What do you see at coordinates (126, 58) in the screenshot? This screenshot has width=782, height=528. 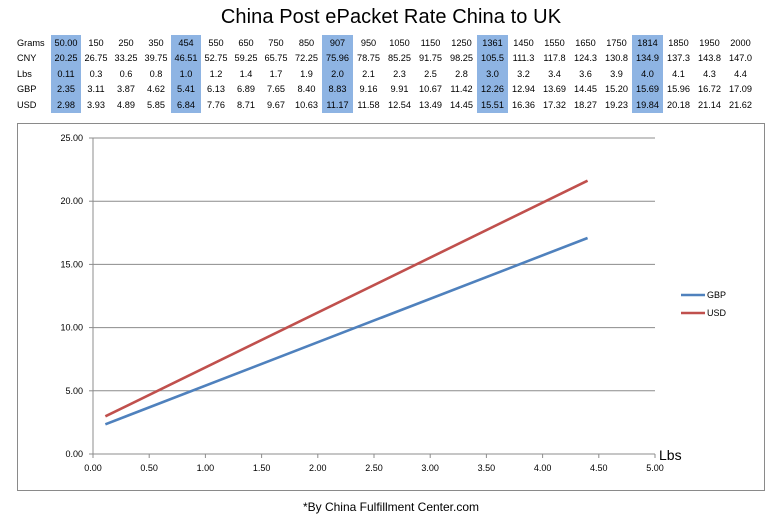 I see `table-cell: 33.25` at bounding box center [126, 58].